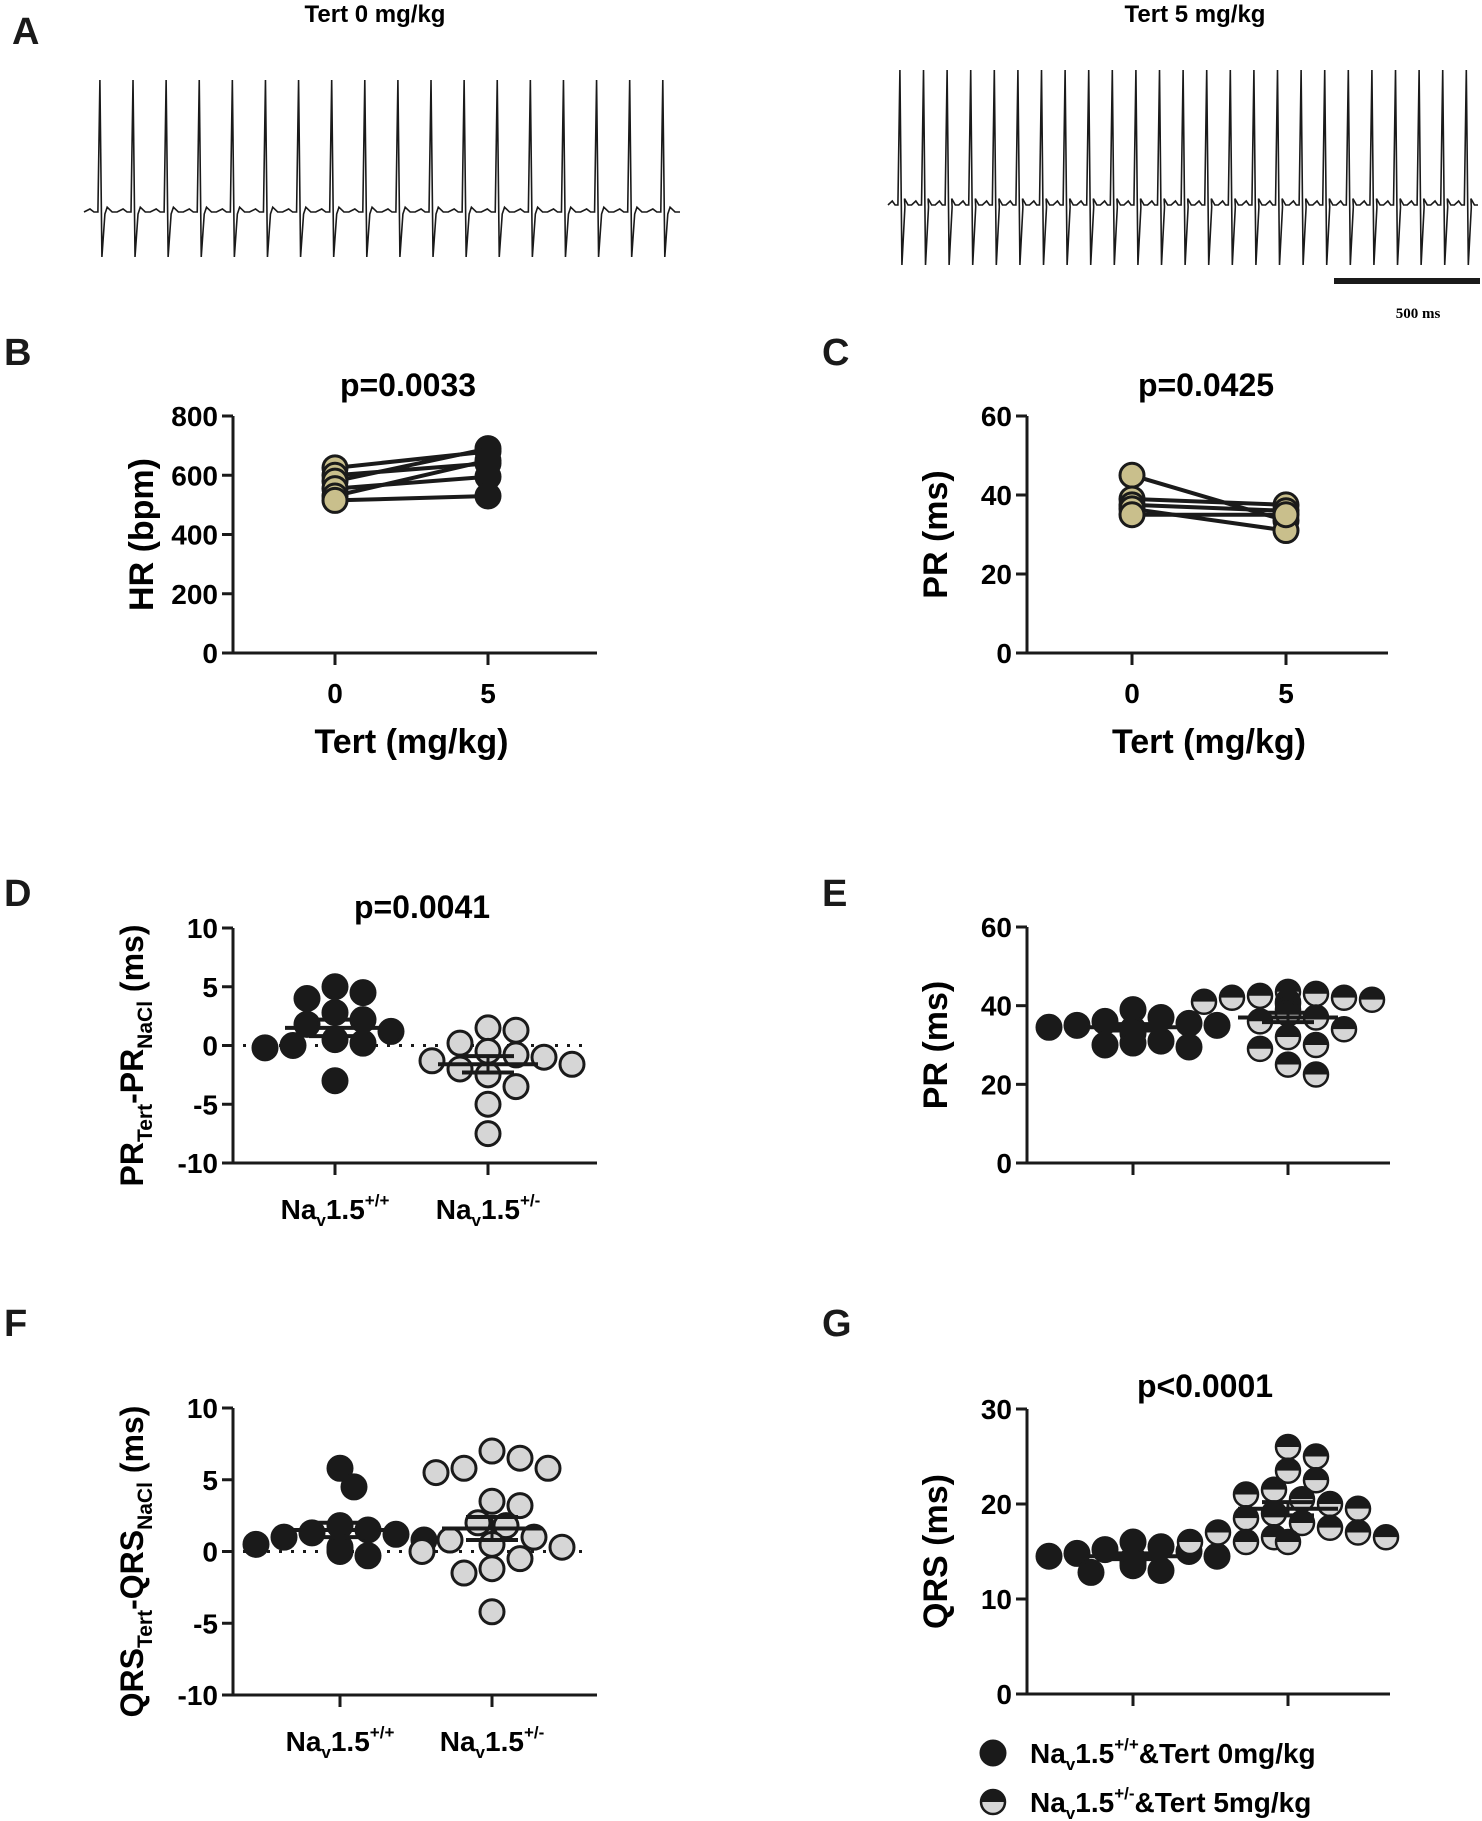 Image resolution: width=1482 pixels, height=1821 pixels. Describe the element at coordinates (996, 927) in the screenshot. I see `y-tick-label: 60` at that location.